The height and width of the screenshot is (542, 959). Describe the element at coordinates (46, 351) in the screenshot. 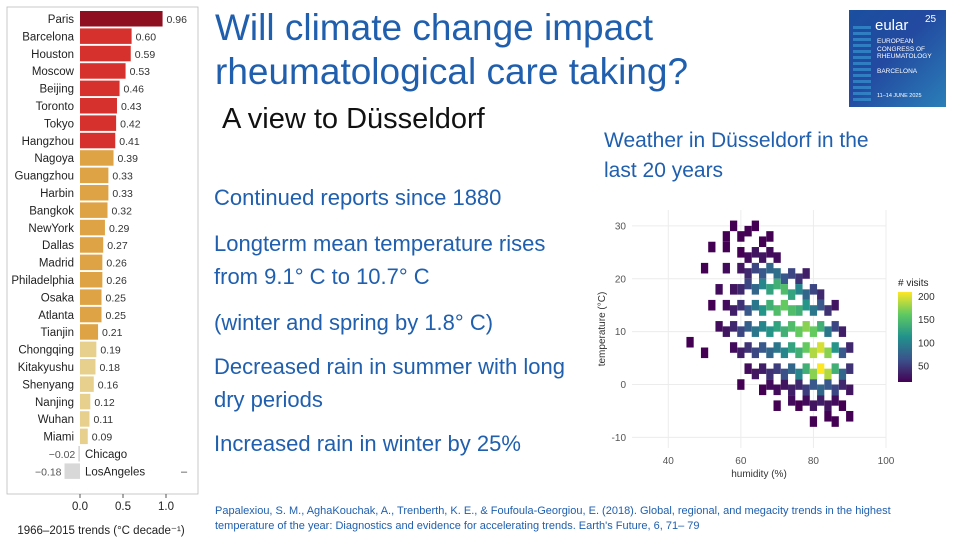

I see `bar-category-label: Chongqing` at that location.